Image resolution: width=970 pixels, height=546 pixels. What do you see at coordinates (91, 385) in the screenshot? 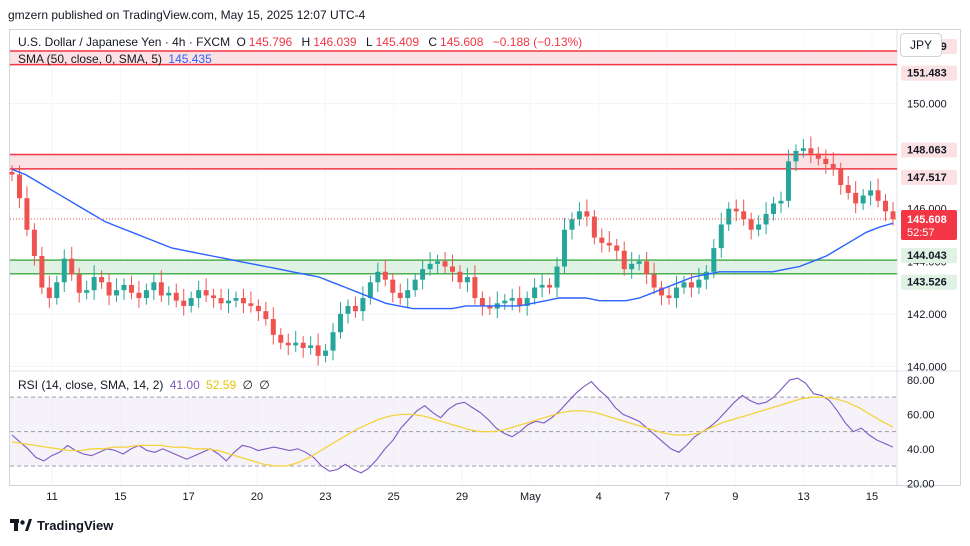
I see `rsi-label: RSI (14, close, SMA, 14, 2)` at bounding box center [91, 385].